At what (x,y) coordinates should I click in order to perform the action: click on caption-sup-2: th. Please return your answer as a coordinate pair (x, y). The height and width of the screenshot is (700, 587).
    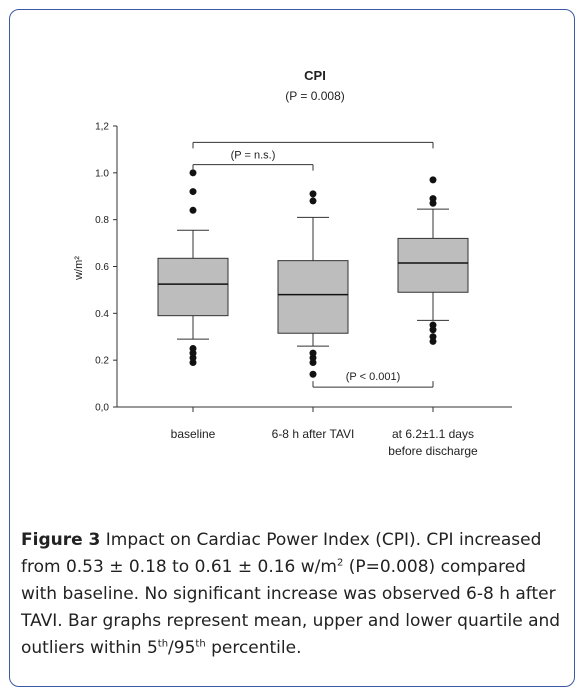
    Looking at the image, I should click on (163, 644).